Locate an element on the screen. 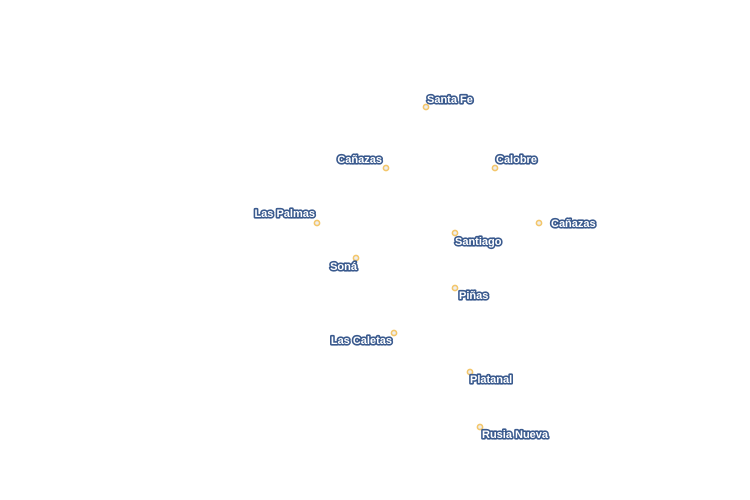  place-santiago: Santiago is located at coordinates (477, 239).